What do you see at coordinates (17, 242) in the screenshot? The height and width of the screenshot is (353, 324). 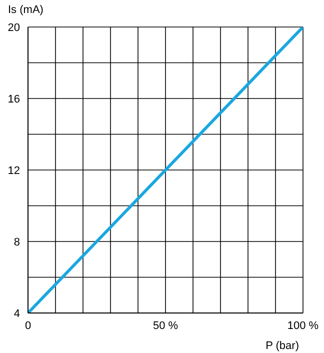 I see `y-tick-label: 8` at bounding box center [17, 242].